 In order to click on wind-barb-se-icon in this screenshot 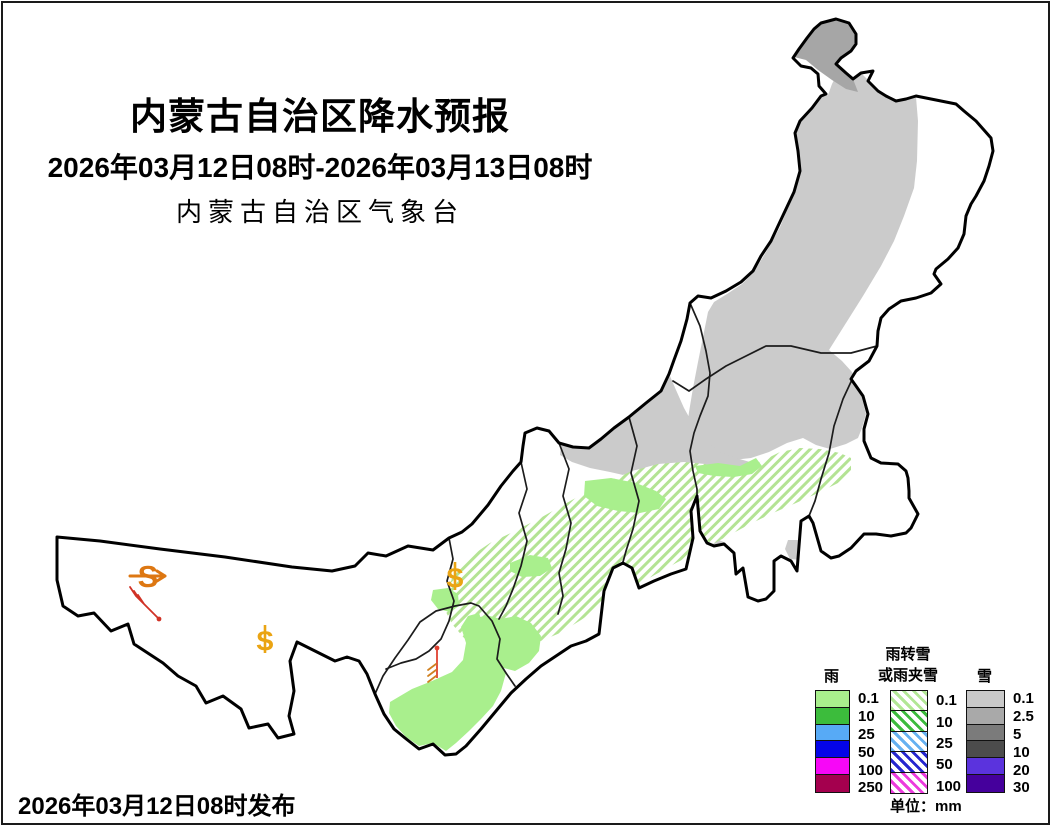, I will do `click(145, 604)`.